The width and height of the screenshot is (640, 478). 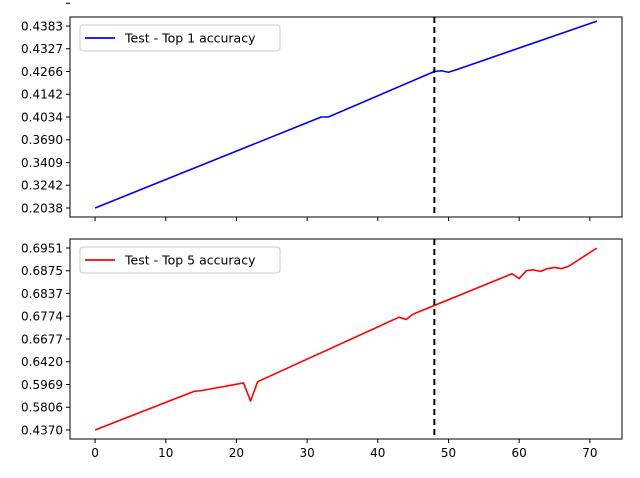 What do you see at coordinates (42, 362) in the screenshot?
I see `y-tick-label: 0.6420` at bounding box center [42, 362].